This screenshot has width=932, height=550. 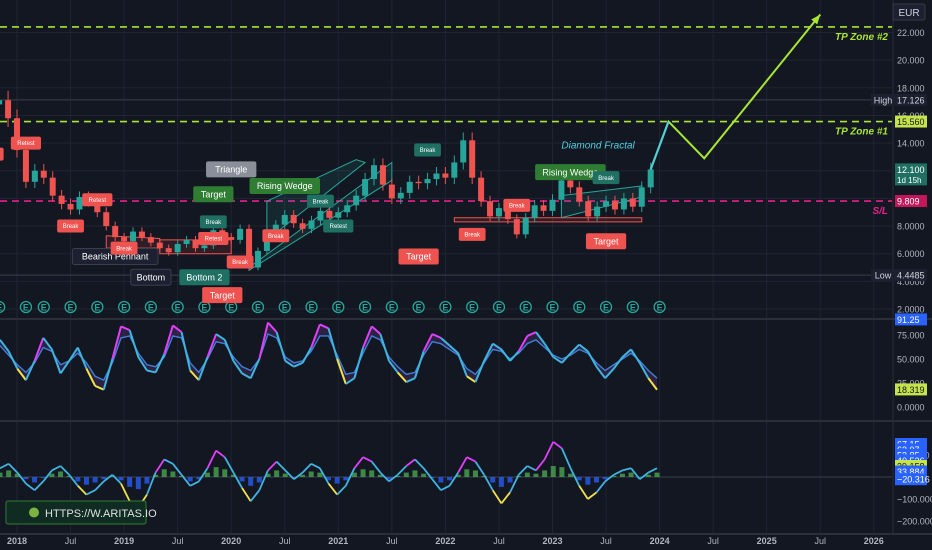 What do you see at coordinates (115, 257) in the screenshot?
I see `svg-text: Bearish Pennant` at bounding box center [115, 257].